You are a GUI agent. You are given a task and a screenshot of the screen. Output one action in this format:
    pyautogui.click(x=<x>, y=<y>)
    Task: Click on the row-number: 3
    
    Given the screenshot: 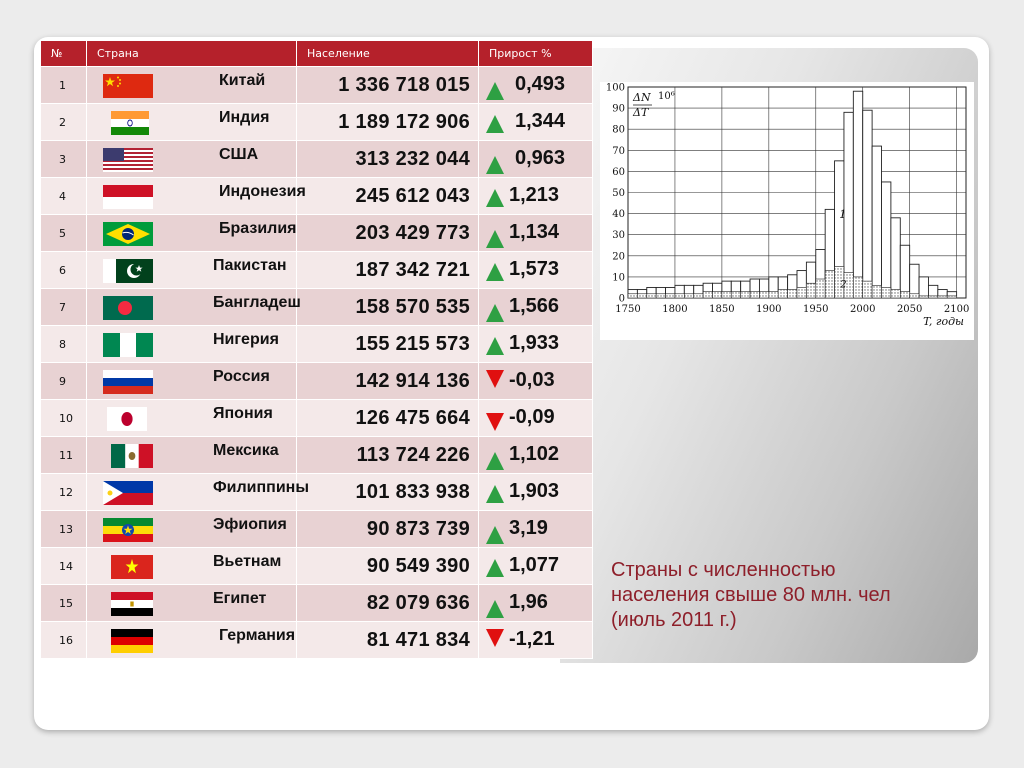 What is the action you would take?
    pyautogui.click(x=63, y=159)
    